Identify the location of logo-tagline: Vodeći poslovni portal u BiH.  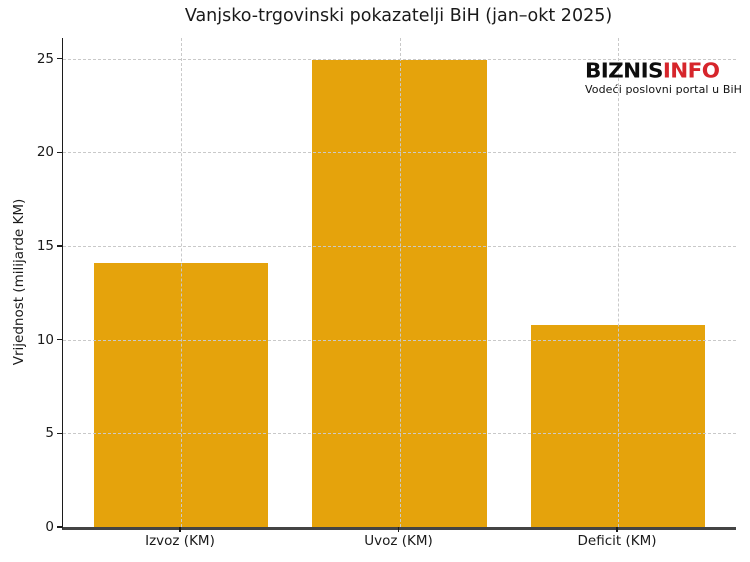
(663, 89).